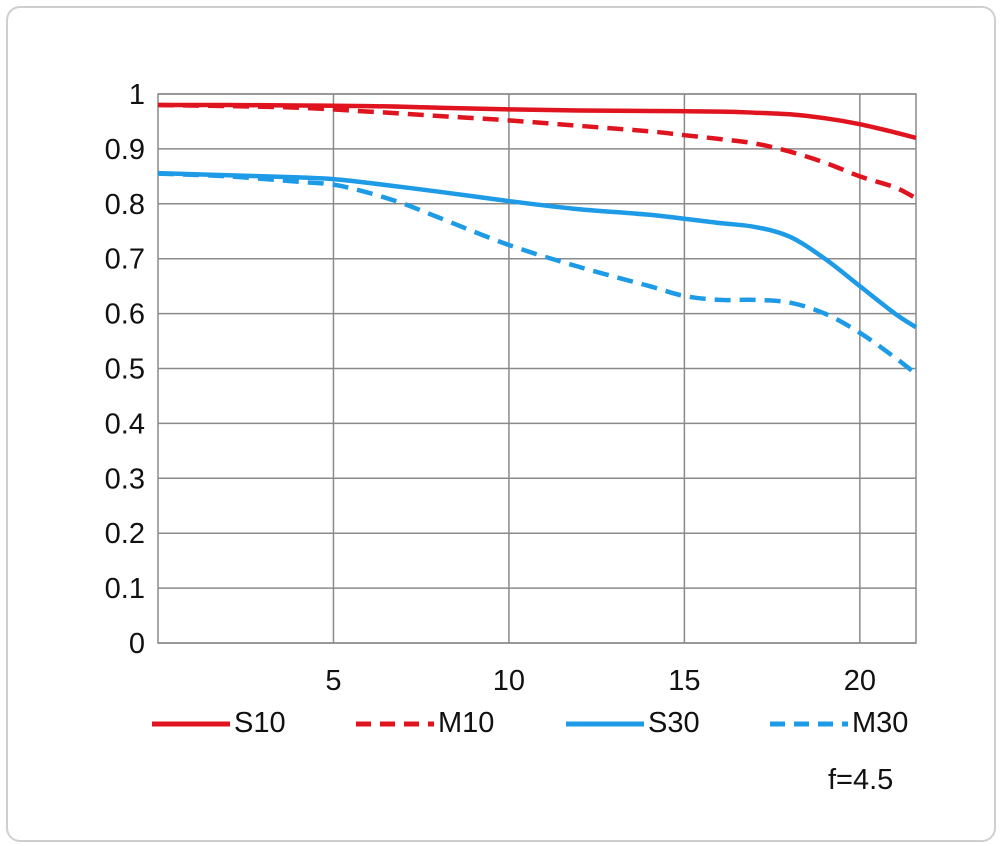 The image size is (1000, 846). Describe the element at coordinates (537, 250) in the screenshot. I see `series-line-s30` at that location.